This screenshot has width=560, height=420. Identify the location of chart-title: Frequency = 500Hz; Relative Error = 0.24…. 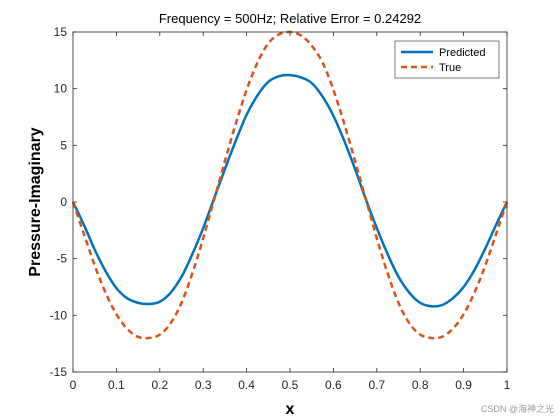
(290, 18).